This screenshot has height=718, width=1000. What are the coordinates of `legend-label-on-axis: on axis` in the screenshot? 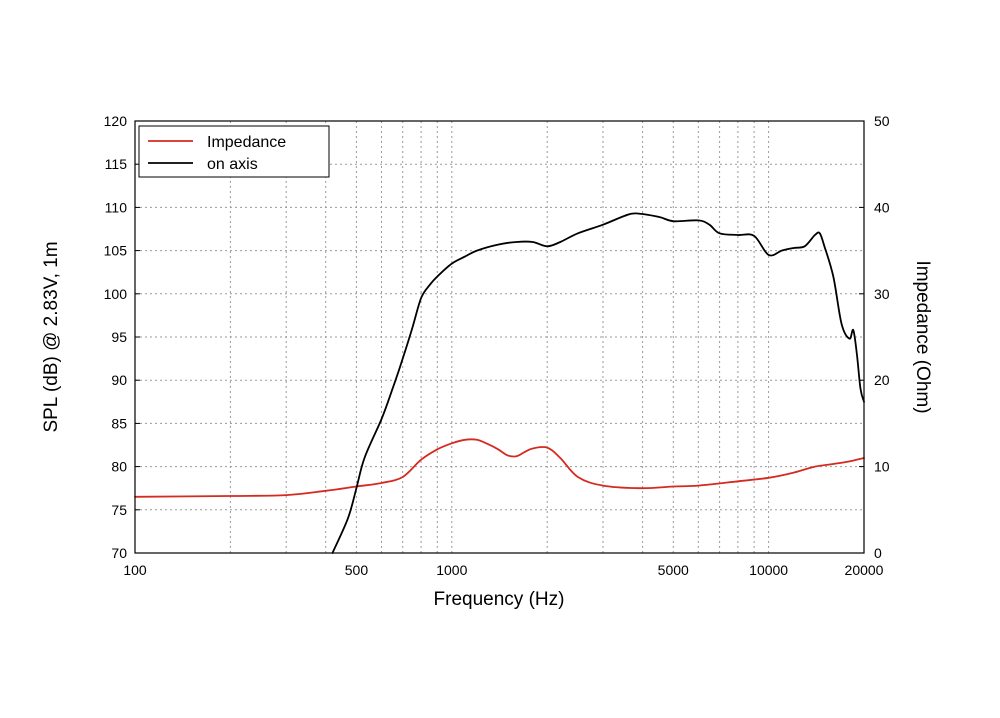 It's located at (232, 164).